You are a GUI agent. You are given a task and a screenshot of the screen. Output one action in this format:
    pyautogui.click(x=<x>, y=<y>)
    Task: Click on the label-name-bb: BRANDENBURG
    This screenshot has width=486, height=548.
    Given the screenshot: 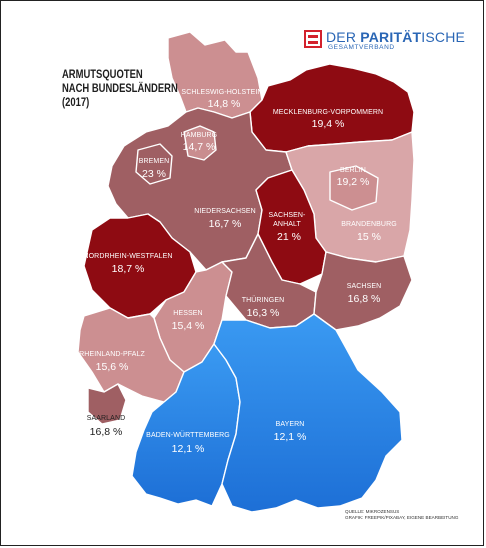 What is the action you would take?
    pyautogui.click(x=369, y=224)
    